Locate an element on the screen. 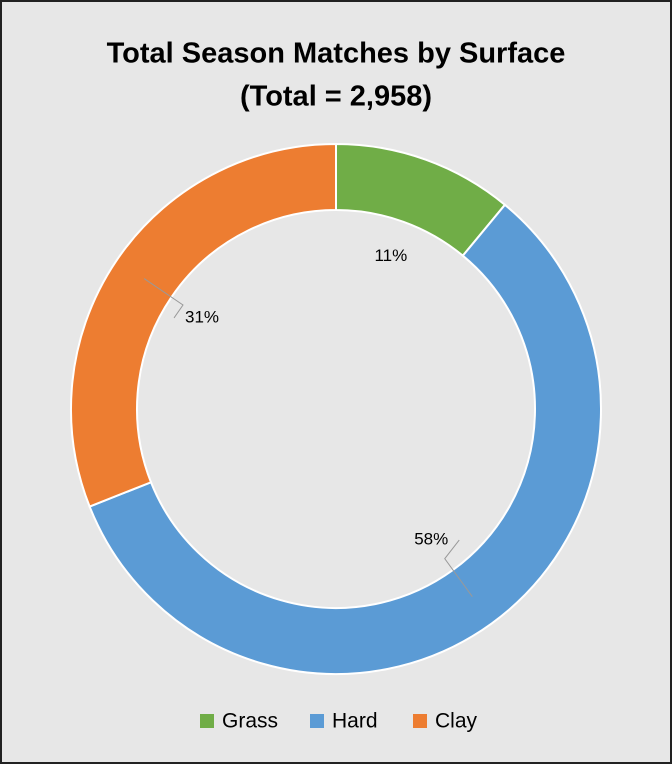  legend-label: Clay is located at coordinates (456, 721).